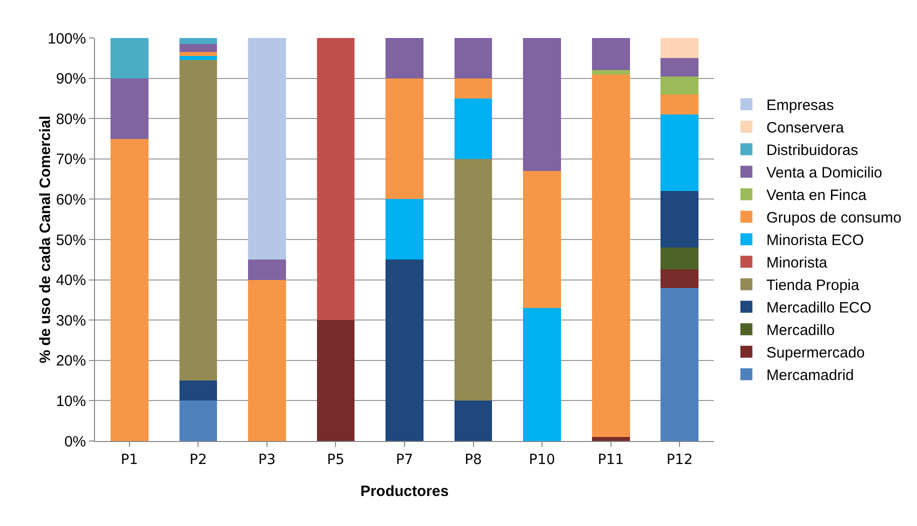 This screenshot has width=917, height=526. I want to click on y-tick-label: 10%, so click(71, 401).